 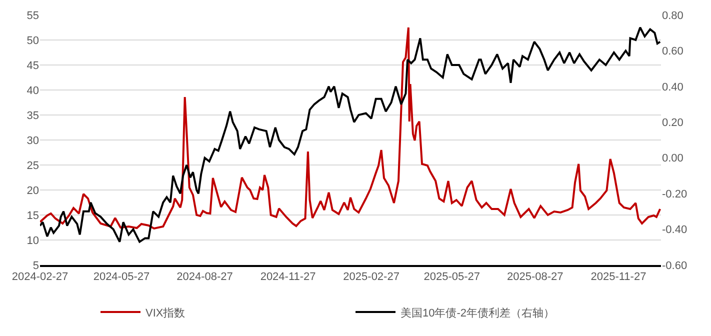 What do you see at coordinates (673, 52) in the screenshot?
I see `y2-tick-label: 0.60` at bounding box center [673, 52].